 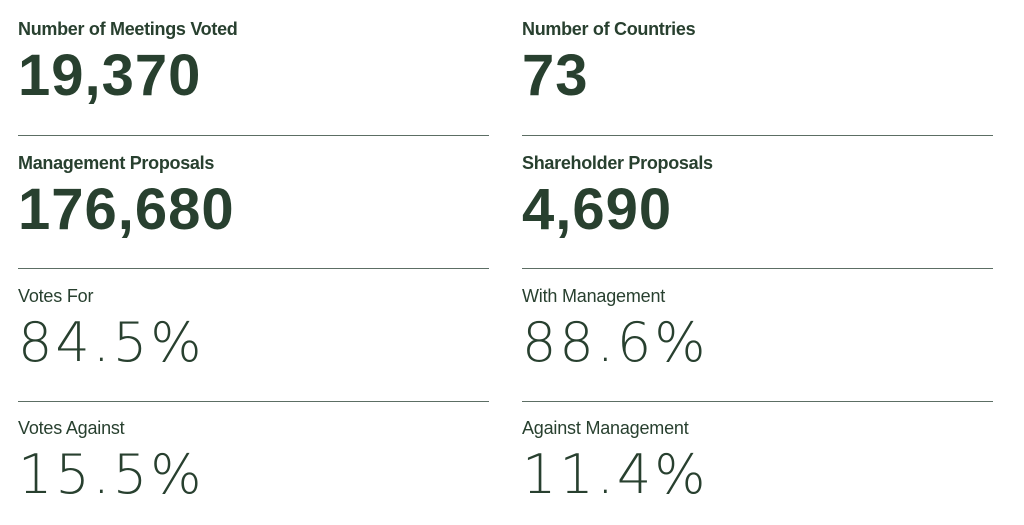 I want to click on stat-value: 88.6%, so click(x=615, y=342).